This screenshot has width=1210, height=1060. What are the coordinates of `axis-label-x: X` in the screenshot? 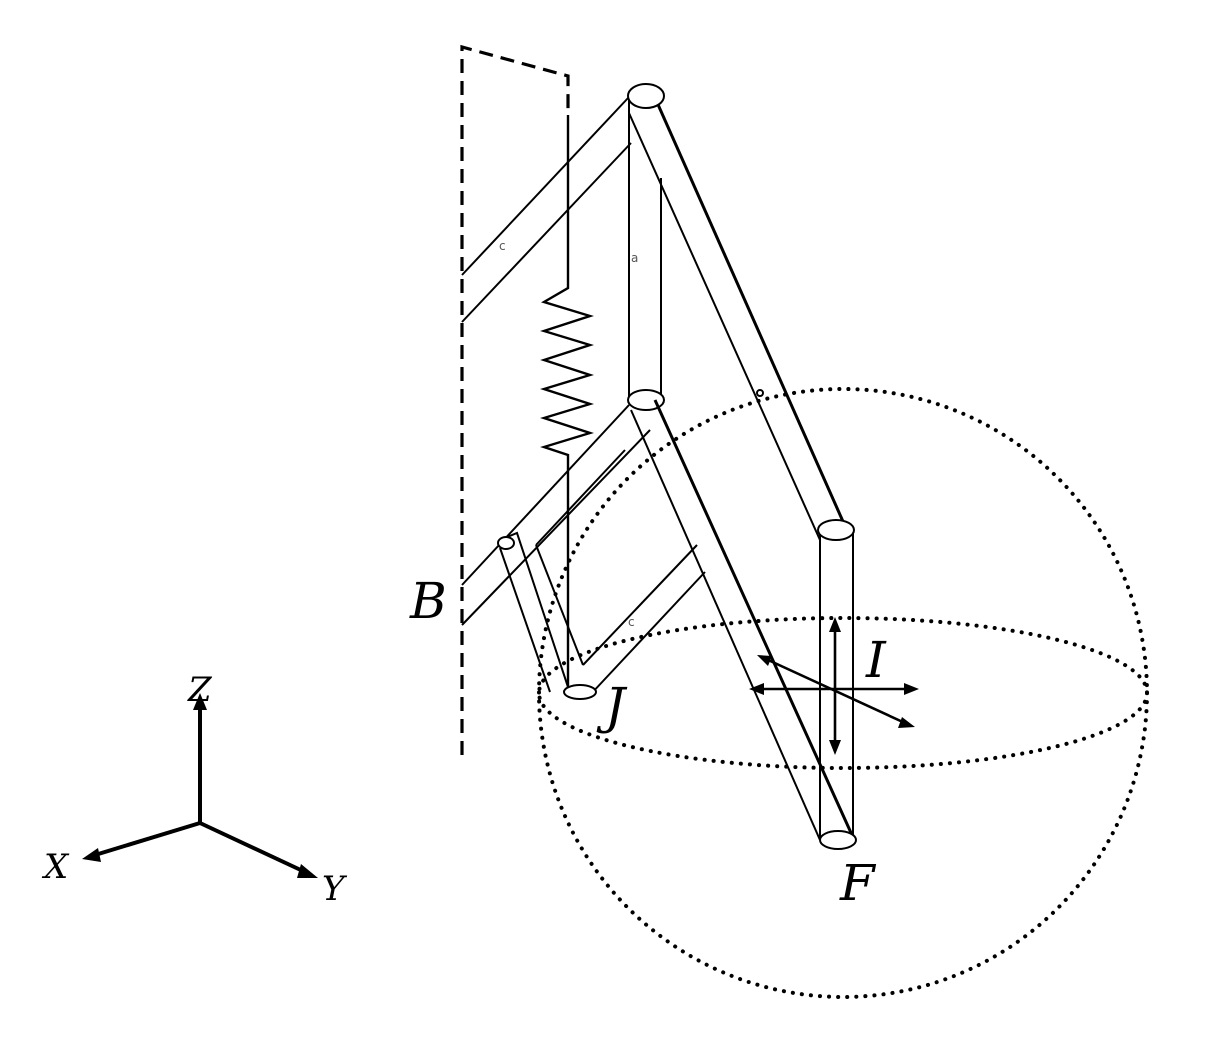 It's located at (55, 867).